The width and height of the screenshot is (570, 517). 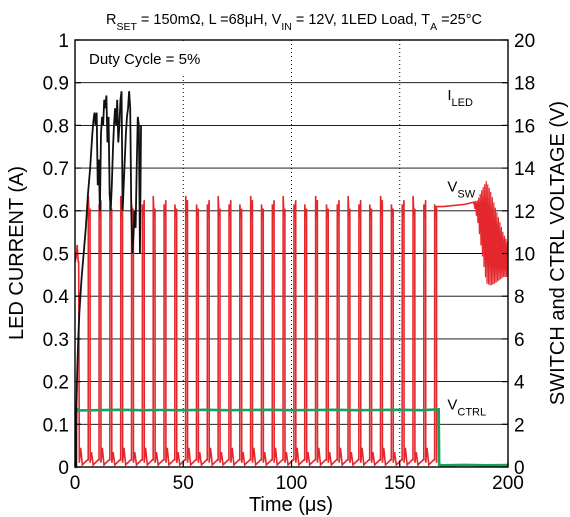 What do you see at coordinates (524, 41) in the screenshot?
I see `y-right-tick-label: 20` at bounding box center [524, 41].